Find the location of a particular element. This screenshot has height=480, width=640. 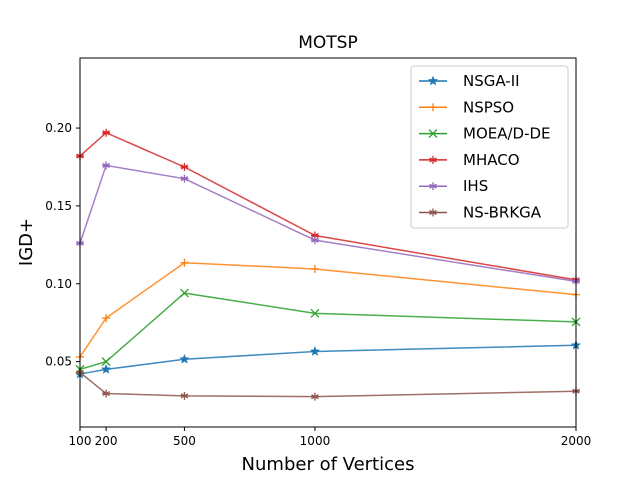

legend-item: NSGA-II is located at coordinates (469, 81).